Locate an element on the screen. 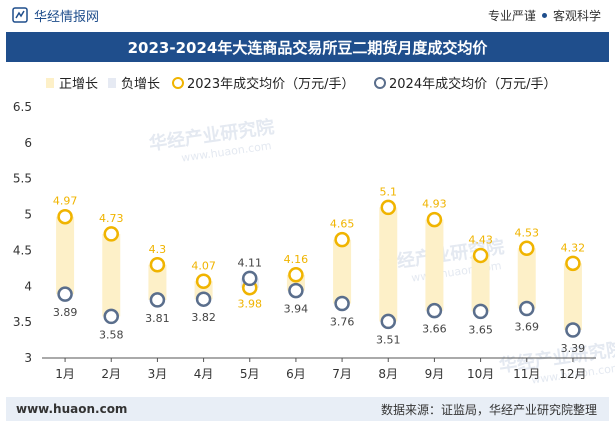  data-label-2024: 3.69 is located at coordinates (527, 327).